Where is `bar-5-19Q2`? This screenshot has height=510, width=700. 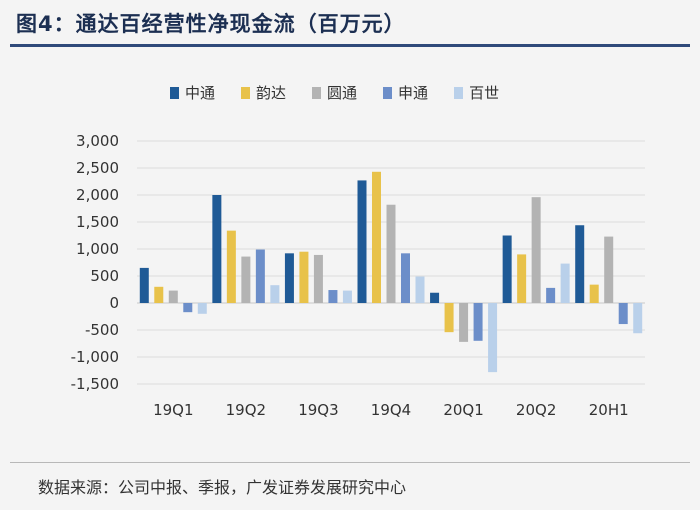 bar-5-19Q2 is located at coordinates (275, 294).